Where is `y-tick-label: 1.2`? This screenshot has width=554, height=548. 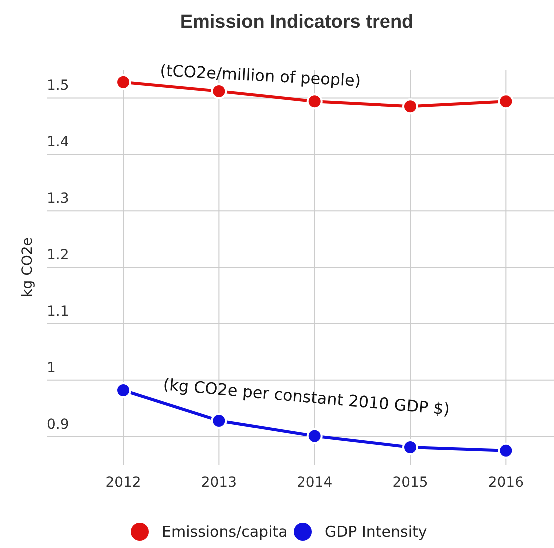
y-tick-label: 1.2 is located at coordinates (58, 256).